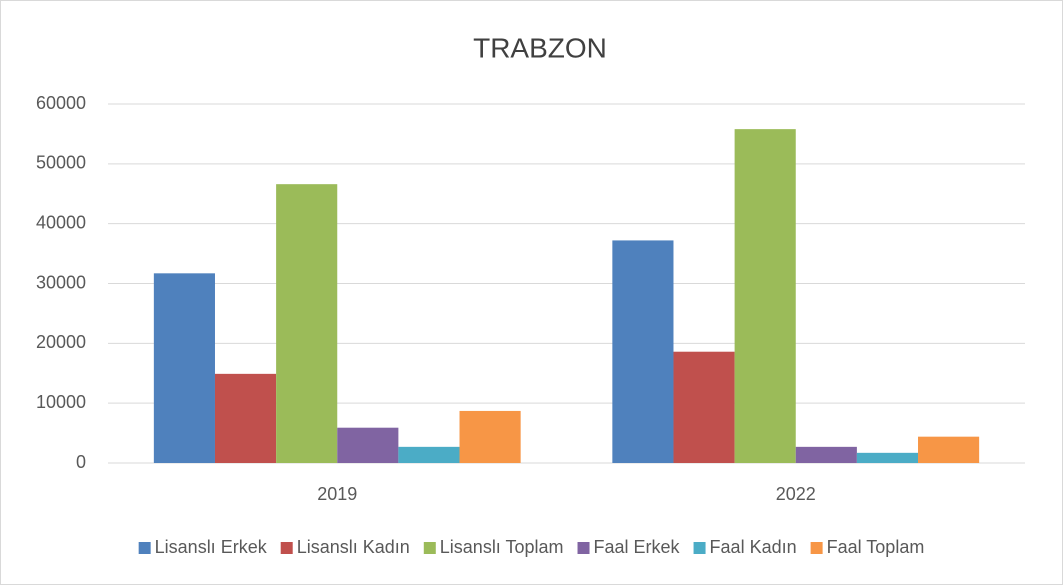  What do you see at coordinates (211, 547) in the screenshot?
I see `legend-label: Lisanslı Erkek` at bounding box center [211, 547].